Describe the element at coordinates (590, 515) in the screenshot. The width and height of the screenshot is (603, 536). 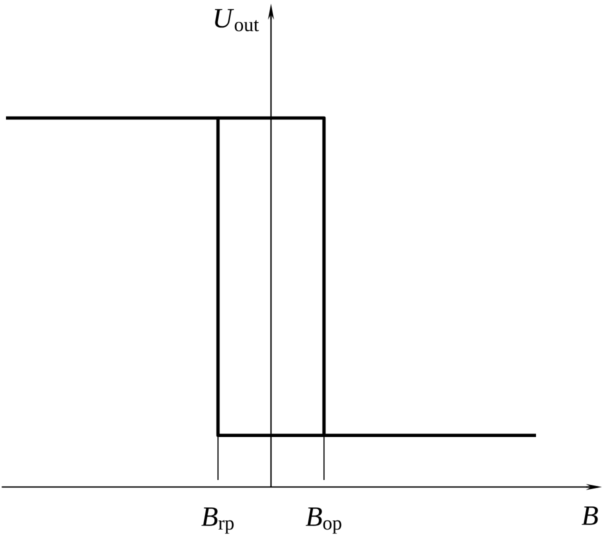
I see `x-axis-title: B` at that location.